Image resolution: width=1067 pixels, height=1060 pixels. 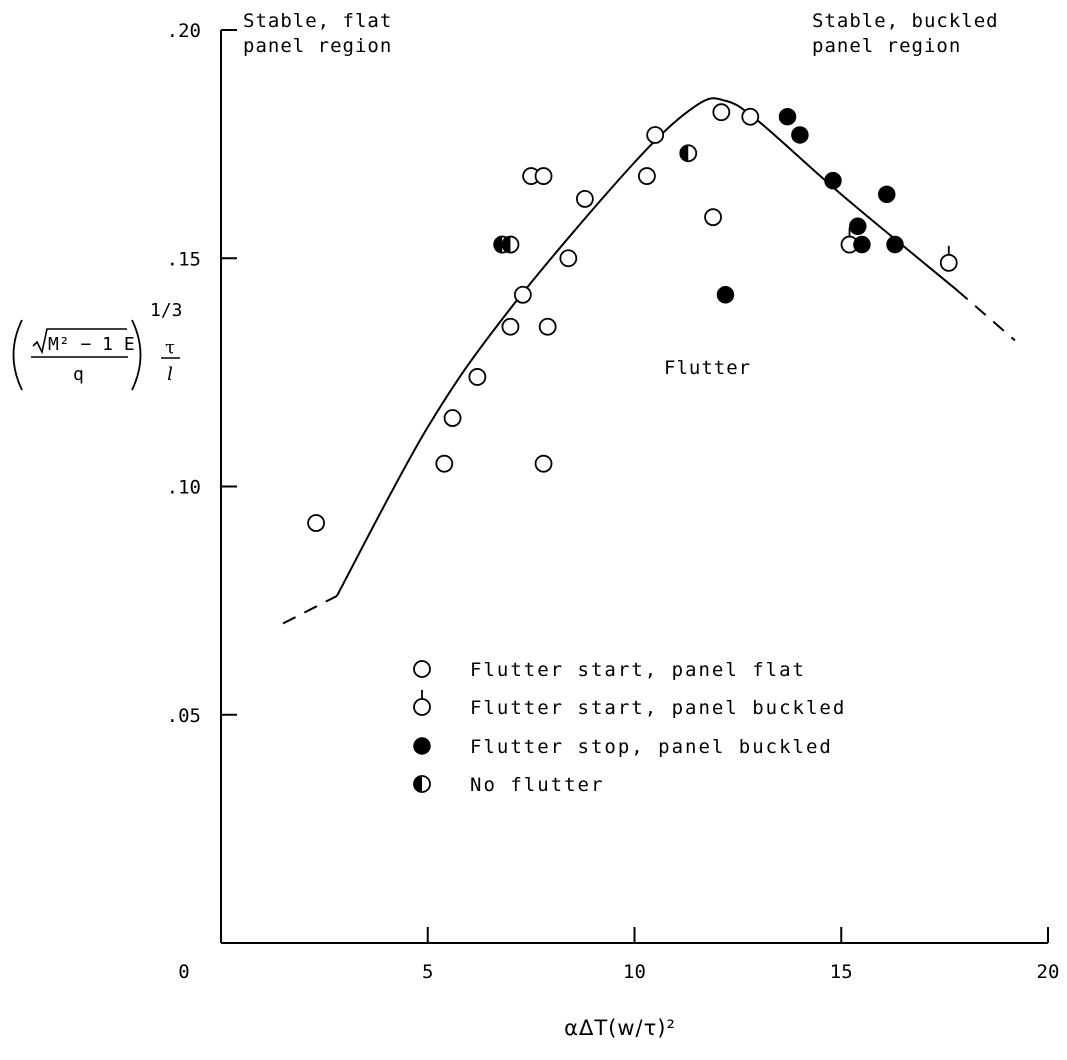 I want to click on legend-label: No flutter, so click(x=537, y=785).